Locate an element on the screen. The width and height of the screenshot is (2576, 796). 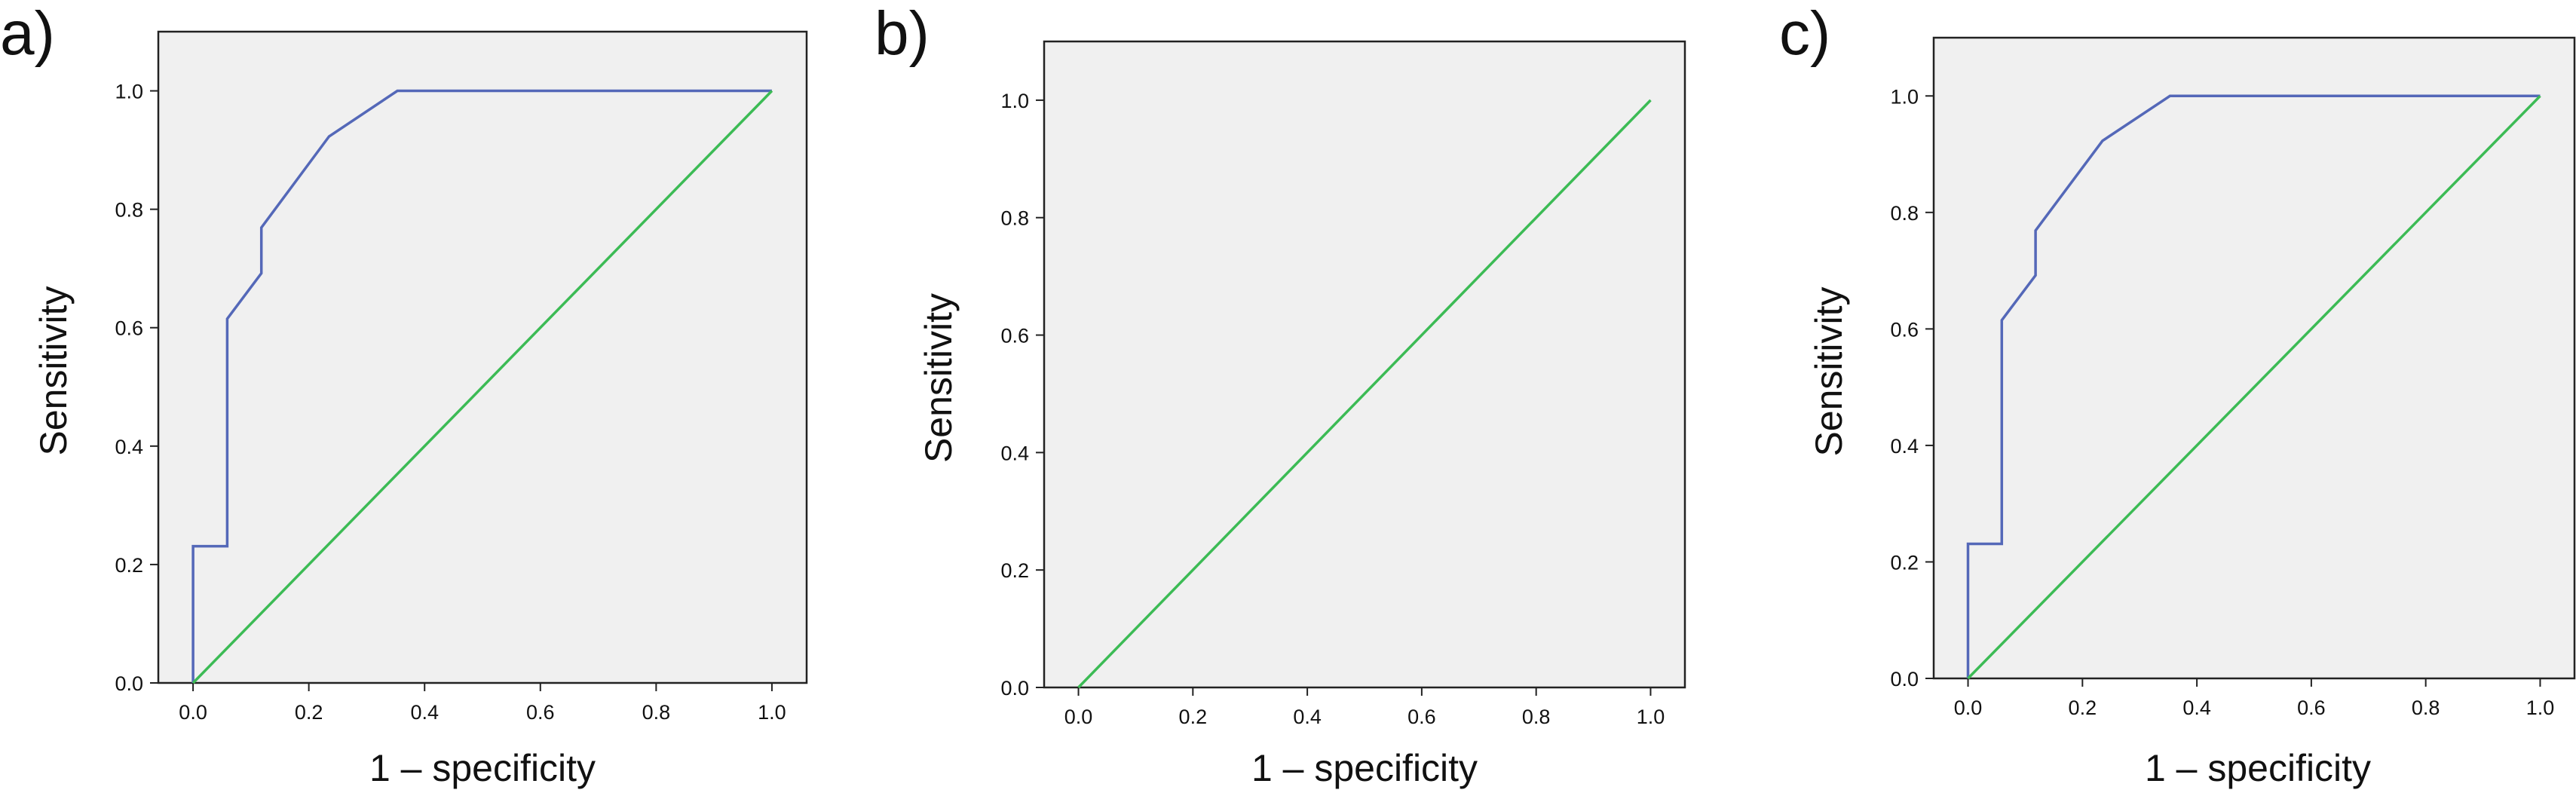
panel-b-x-tick-label: 0.8 is located at coordinates (1536, 717).